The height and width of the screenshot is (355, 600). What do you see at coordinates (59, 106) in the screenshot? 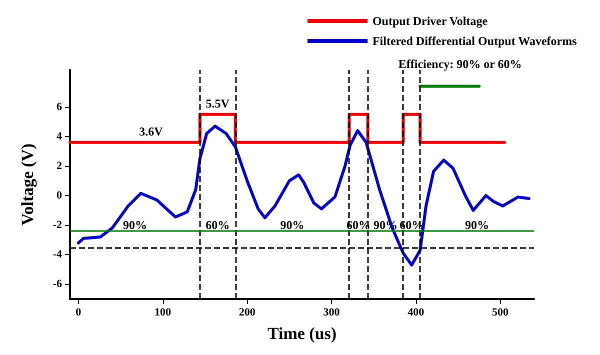
I see `y-tick-label: 6` at bounding box center [59, 106].